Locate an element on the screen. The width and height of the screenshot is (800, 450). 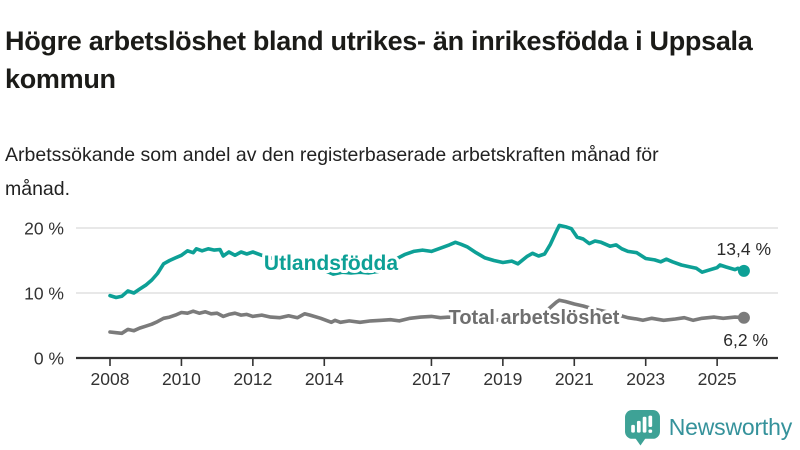
series-end-value-utlandsfodda: 13,4 % is located at coordinates (744, 249).